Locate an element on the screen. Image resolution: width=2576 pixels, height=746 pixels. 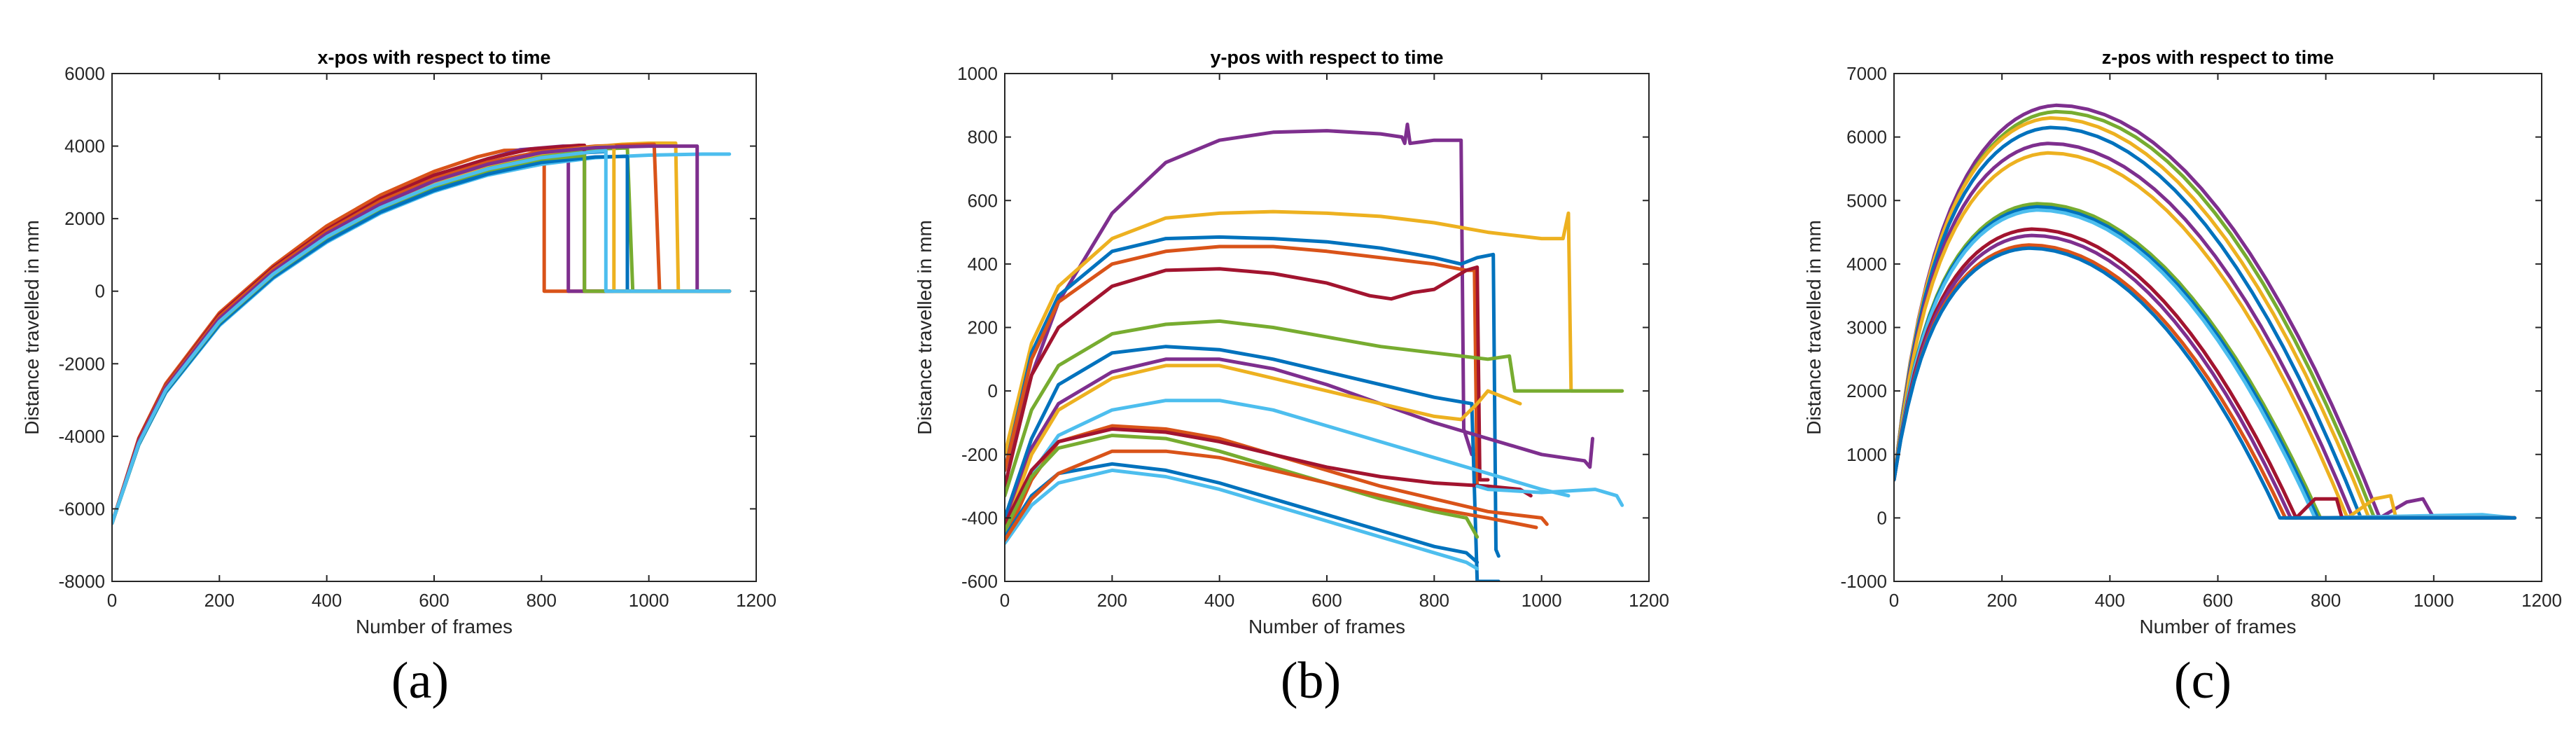
y-tick-label: 3000 is located at coordinates (1866, 327).